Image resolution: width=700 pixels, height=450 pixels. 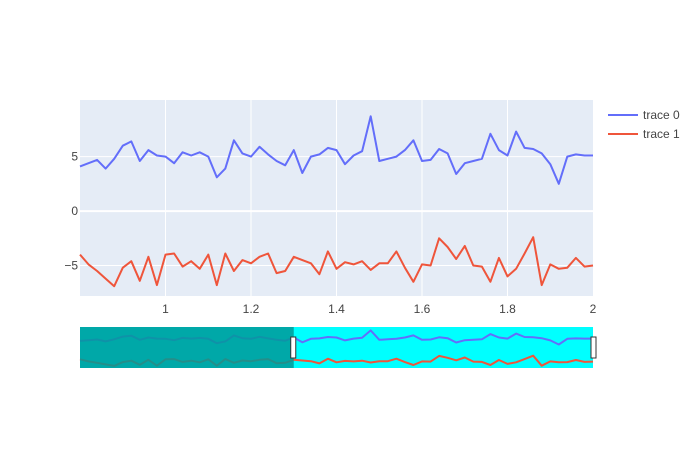 I want to click on x-tick-label: 1.4, so click(x=336, y=309).